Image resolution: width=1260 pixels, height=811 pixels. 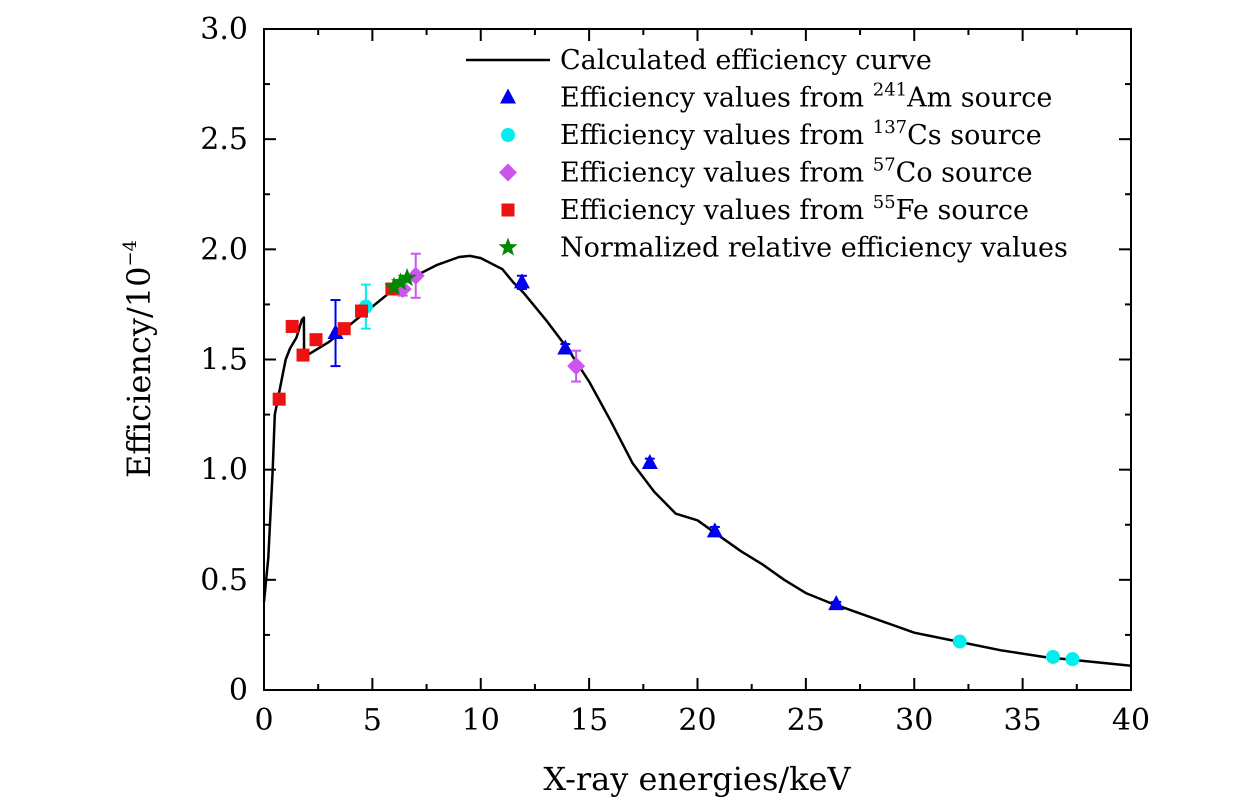 What do you see at coordinates (508, 135) in the screenshot?
I see `legend-circle-icon` at bounding box center [508, 135].